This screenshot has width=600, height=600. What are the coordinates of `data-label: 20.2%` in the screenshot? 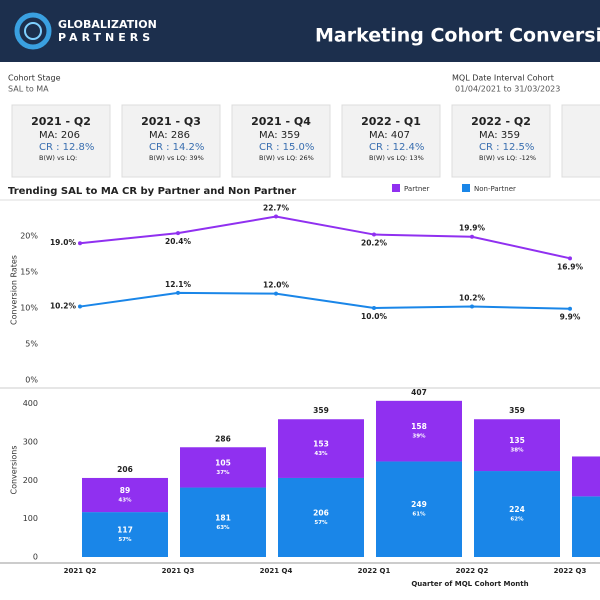 It's located at (374, 243).